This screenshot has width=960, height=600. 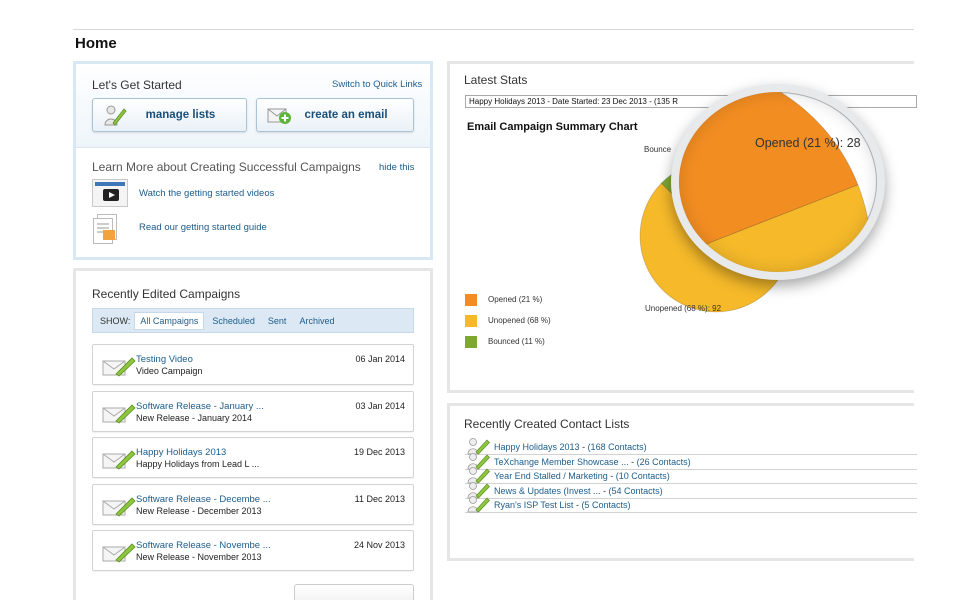 What do you see at coordinates (551, 476) in the screenshot?
I see `contact-list-name: Year End Stalled / Marketing` at bounding box center [551, 476].